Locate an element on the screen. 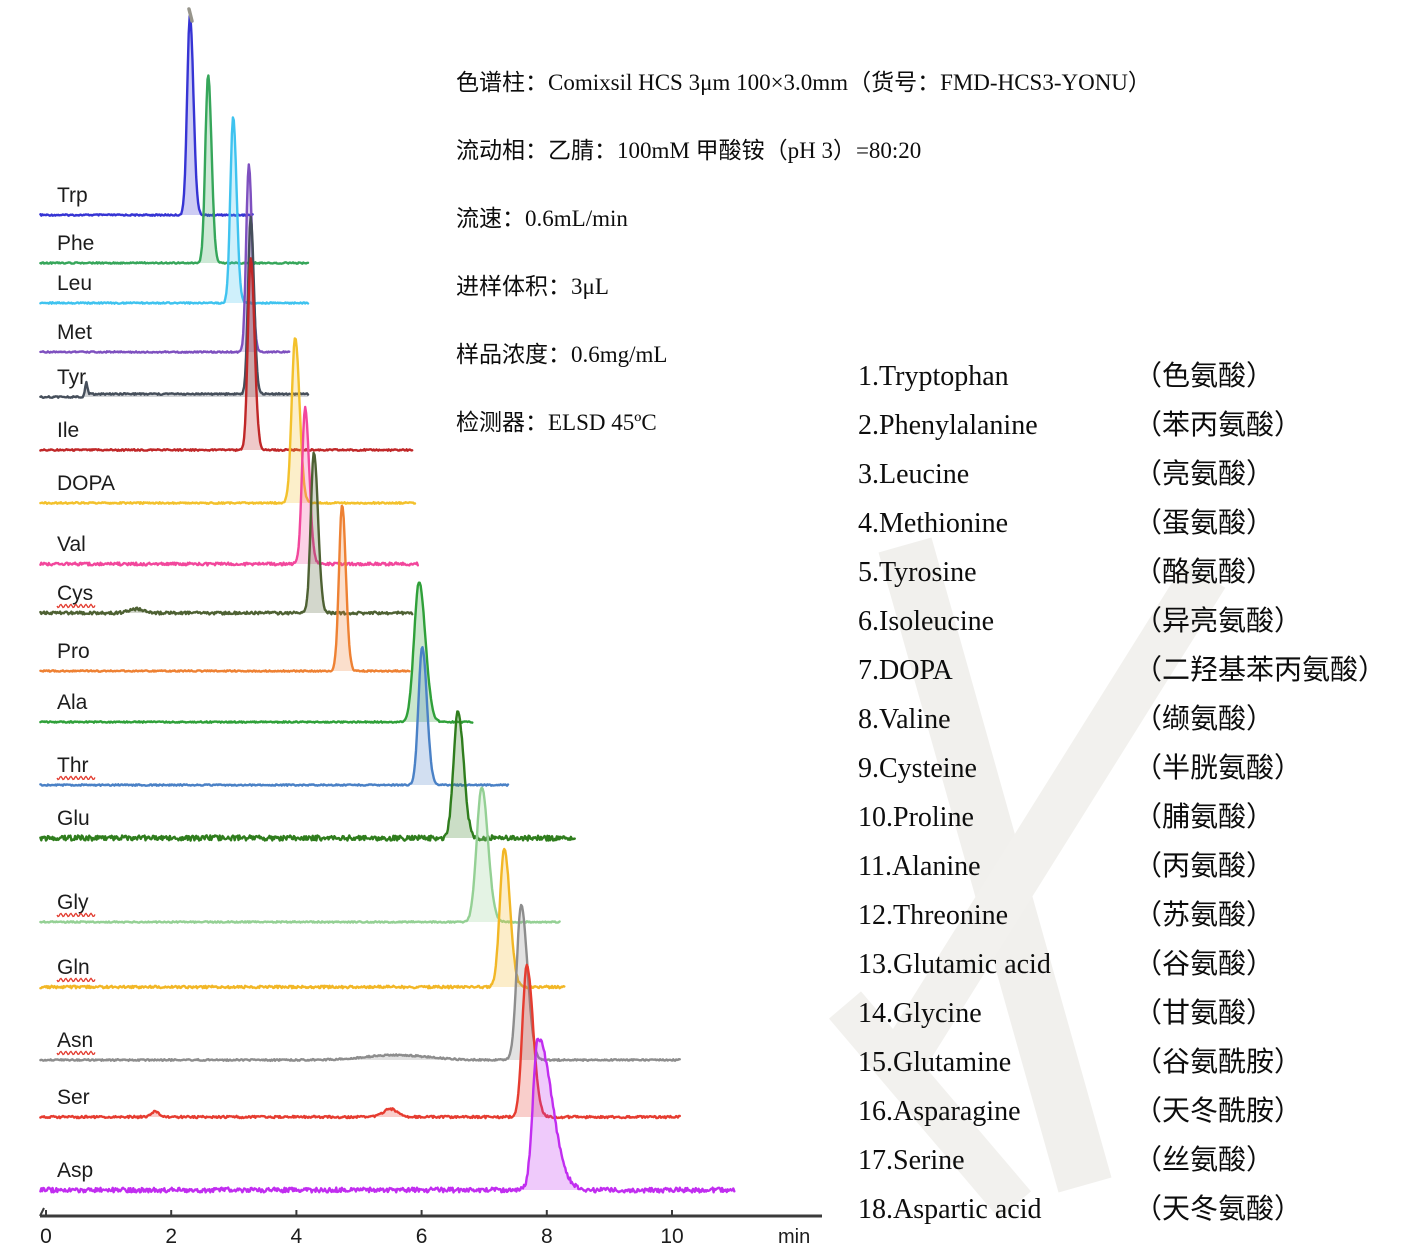 This screenshot has width=1409, height=1254. trace-label-pro: Pro is located at coordinates (73, 651).